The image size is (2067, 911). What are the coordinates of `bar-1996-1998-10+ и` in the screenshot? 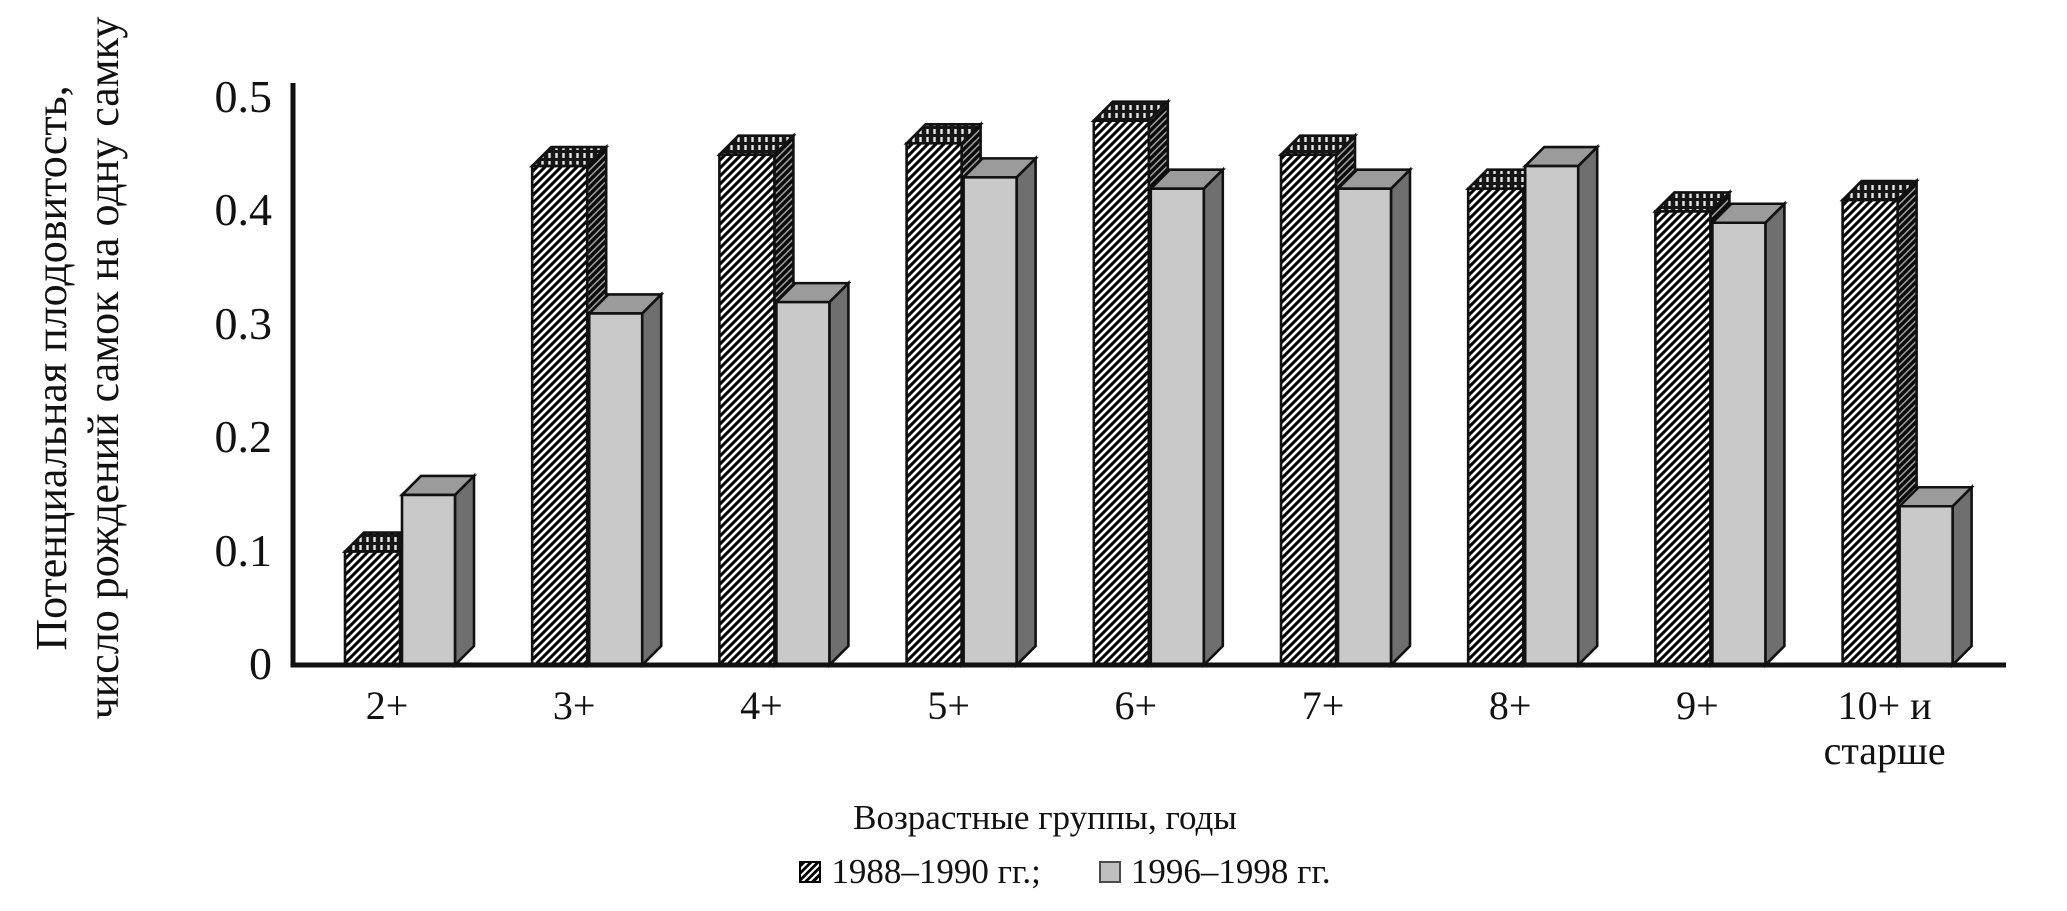 It's located at (1935, 576).